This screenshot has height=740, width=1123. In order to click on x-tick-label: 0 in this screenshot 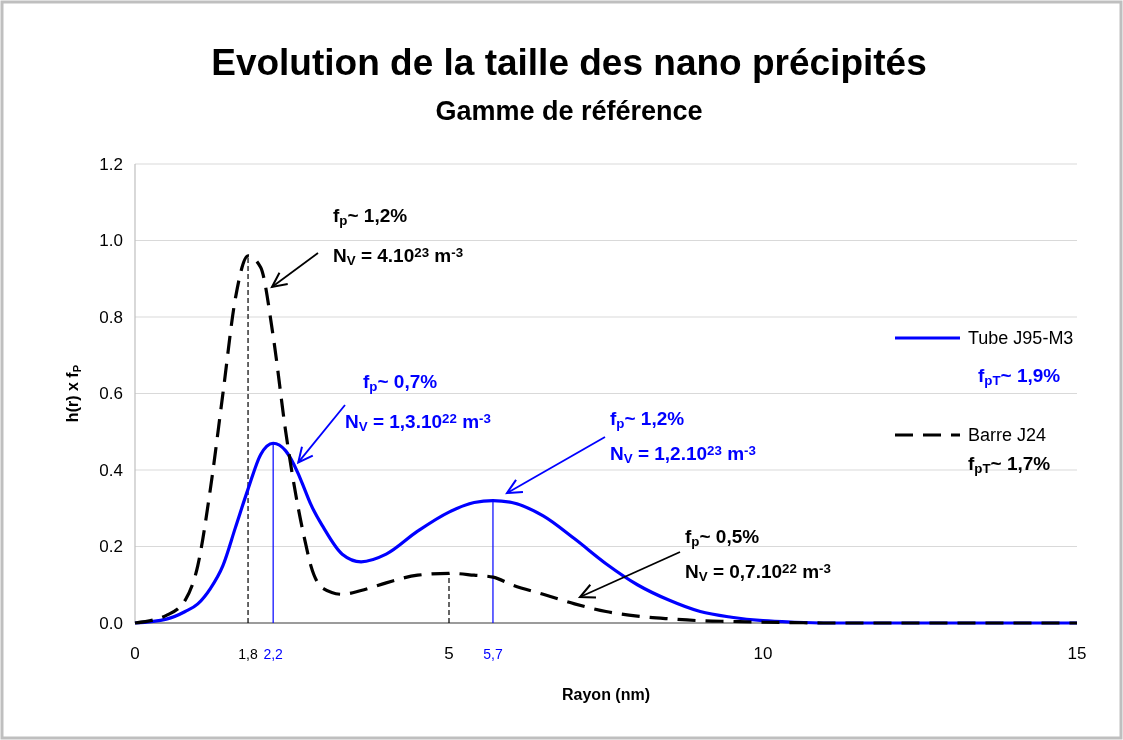, I will do `click(135, 653)`.